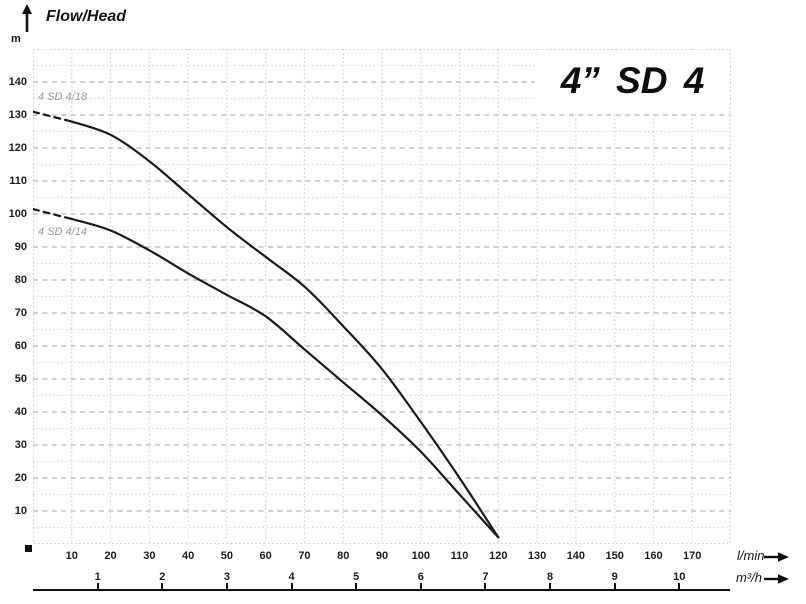 Image resolution: width=806 pixels, height=604 pixels. I want to click on x-tick-label-m3h: 7, so click(485, 577).